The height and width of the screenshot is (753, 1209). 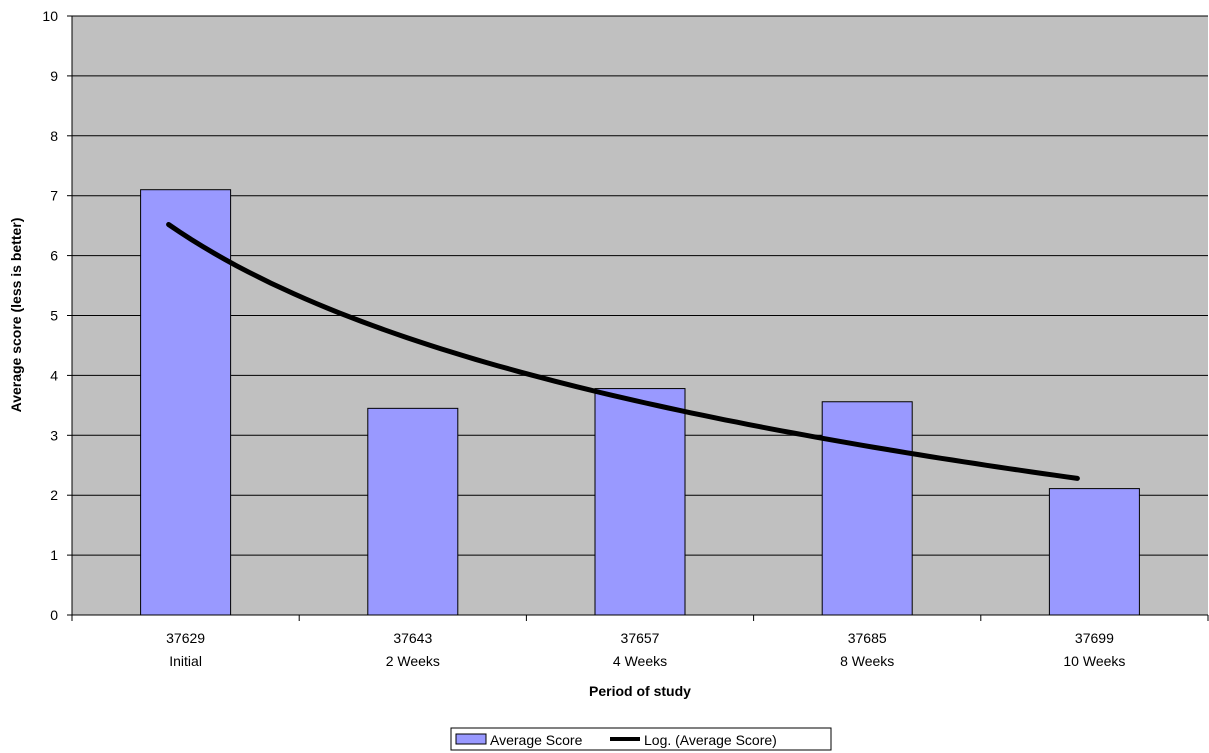 What do you see at coordinates (54, 615) in the screenshot?
I see `y-tick-label: 0` at bounding box center [54, 615].